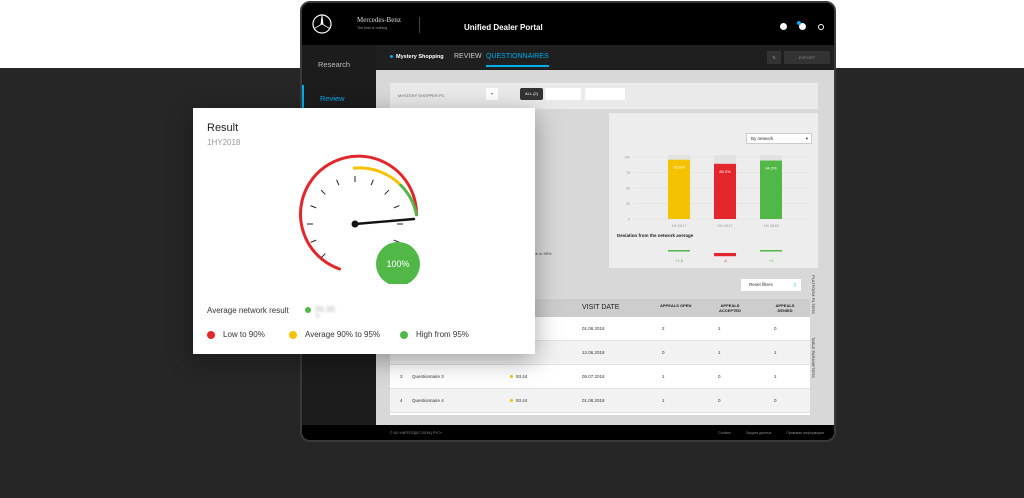 The height and width of the screenshot is (498, 1024). I want to click on table-row: 3 Questionnaire 3 93.44 05.07.2018 1 0 1, so click(600, 377).